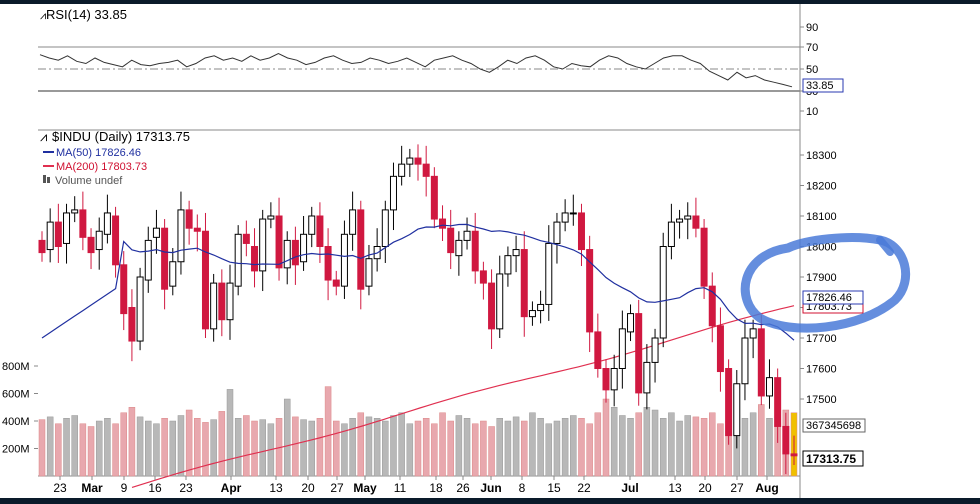 This screenshot has width=980, height=504. What do you see at coordinates (16, 395) in the screenshot?
I see `volume-ytick-label: 600M` at bounding box center [16, 395].